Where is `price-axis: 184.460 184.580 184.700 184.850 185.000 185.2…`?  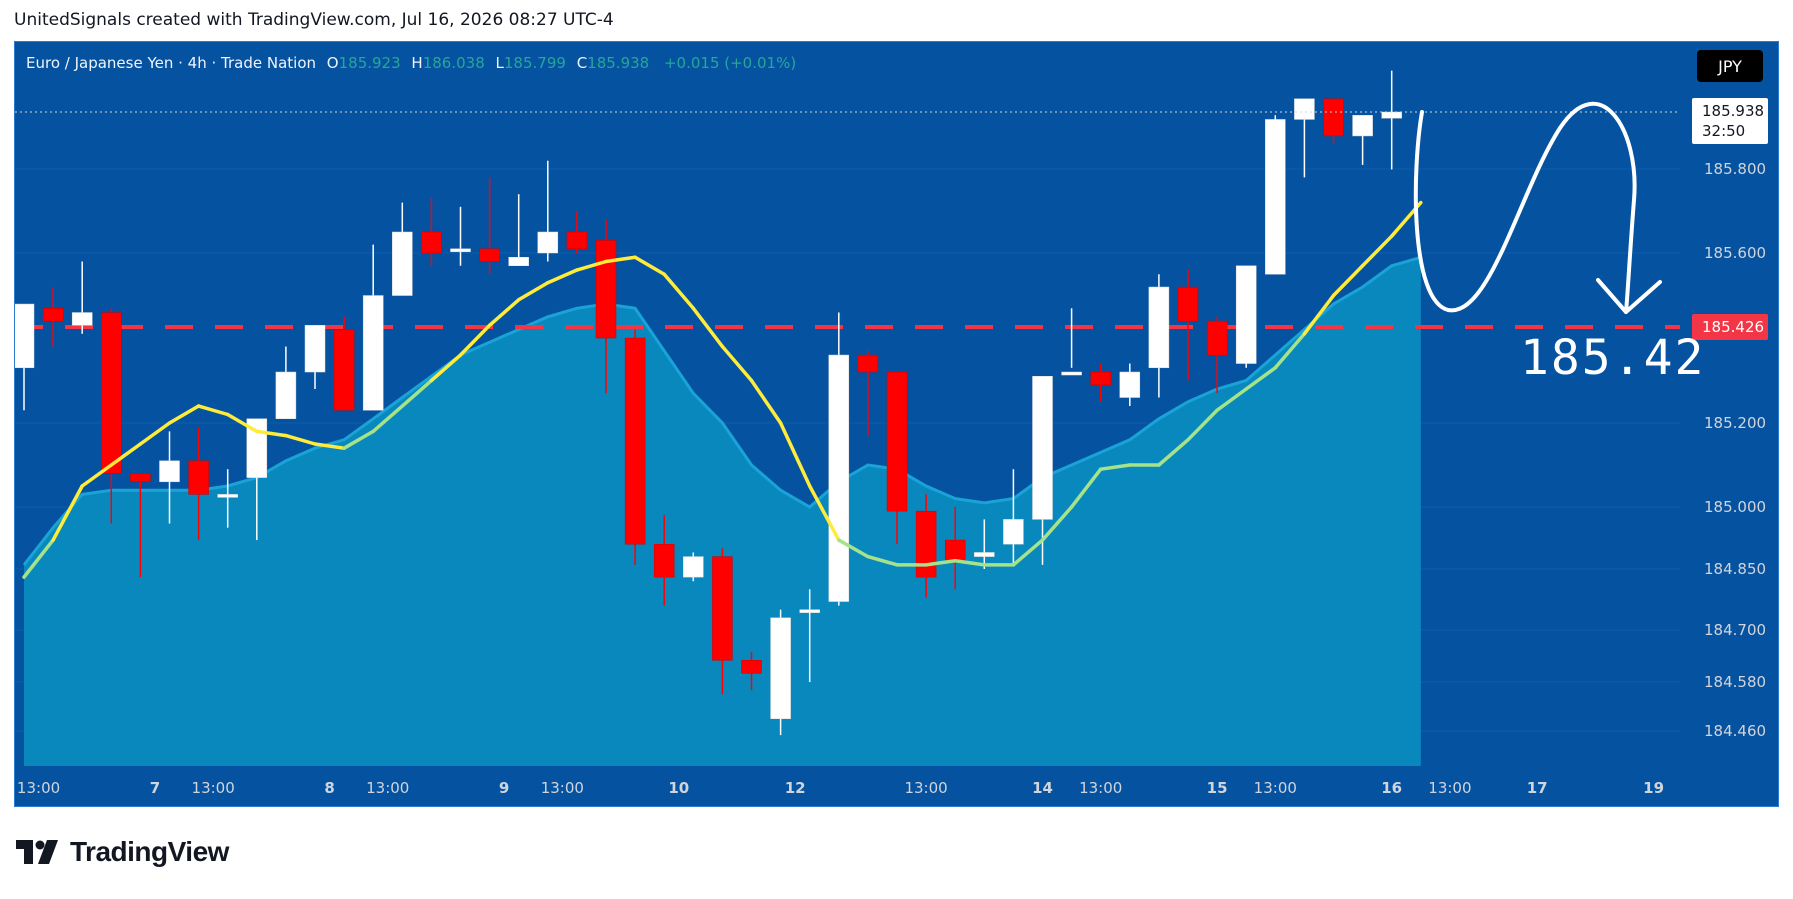 price-axis: 184.460 184.580 184.700 184.850 185.000 185.2… is located at coordinates (1735, 450).